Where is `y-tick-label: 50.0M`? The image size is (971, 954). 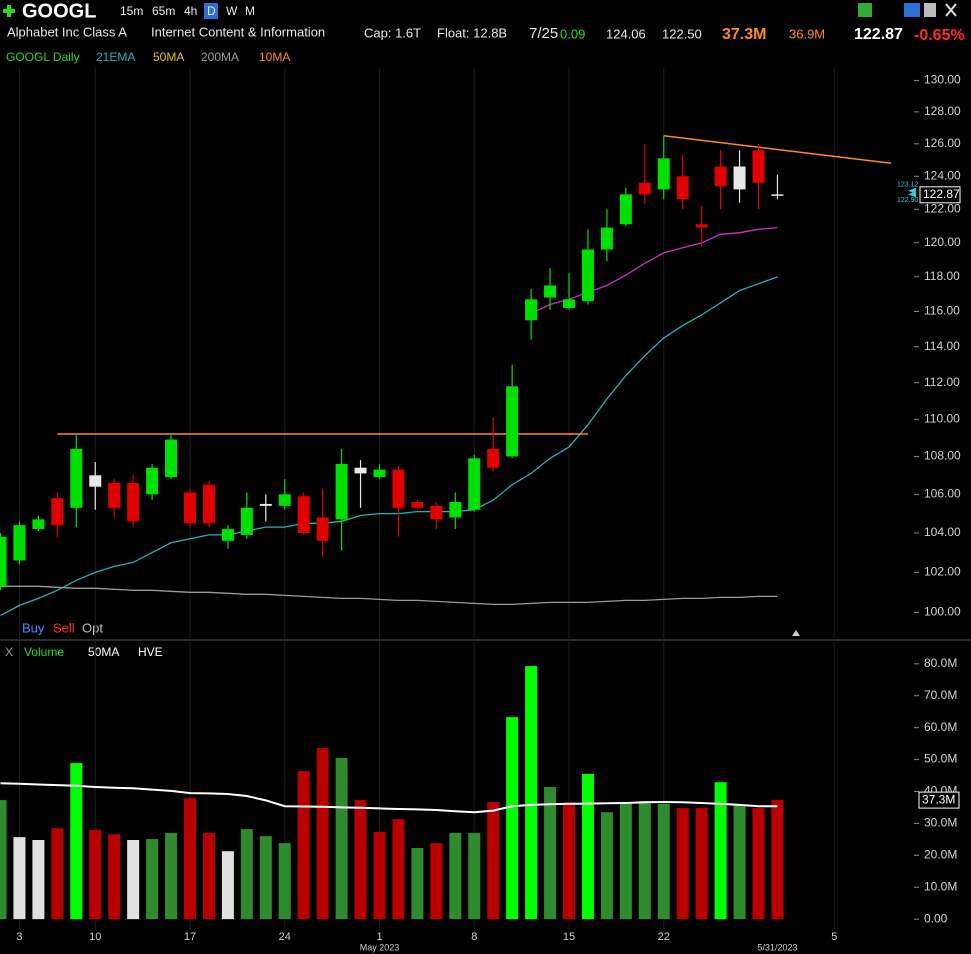
y-tick-label: 50.0M is located at coordinates (940, 759).